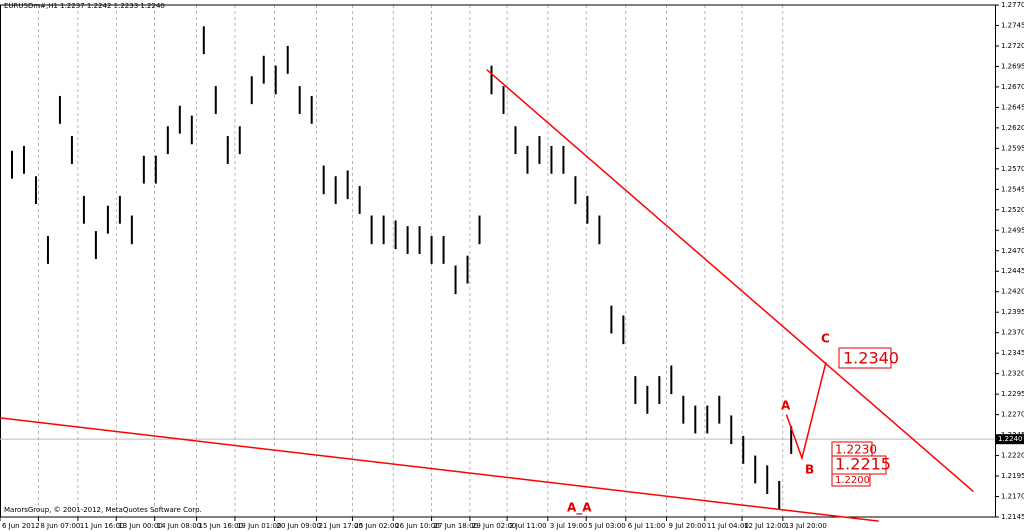 This screenshot has width=1024, height=532. What do you see at coordinates (1012, 456) in the screenshot?
I see `y-tick-label: 1.2220` at bounding box center [1012, 456].